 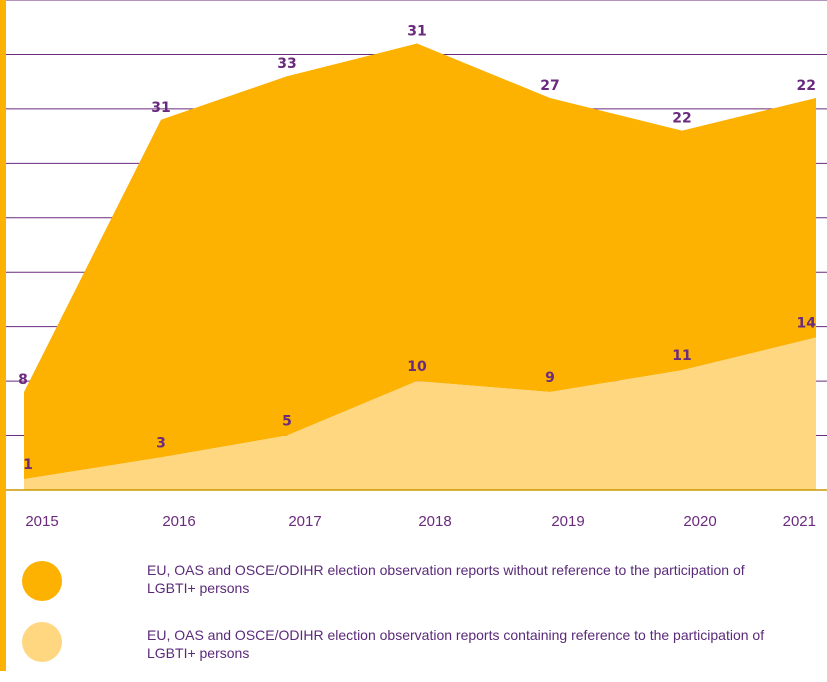 I want to click on legend-swatch-containing, so click(x=42, y=642).